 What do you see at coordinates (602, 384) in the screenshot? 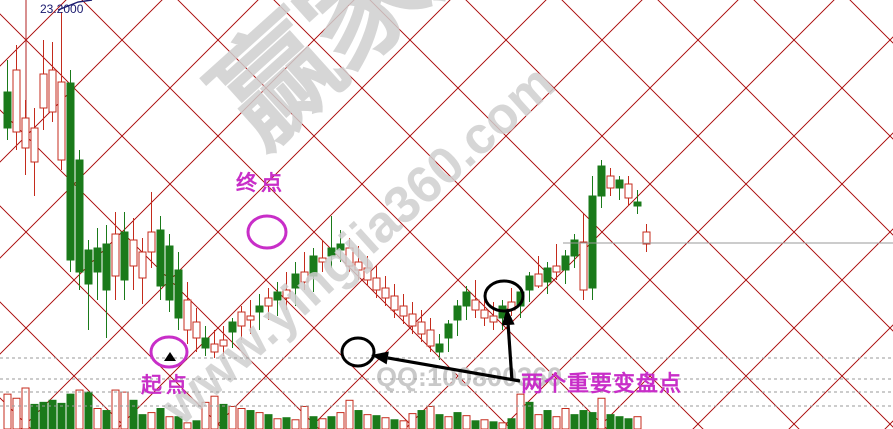
I see `annotation-two-key-reversal-points: 两个重要变盘点` at bounding box center [602, 384].